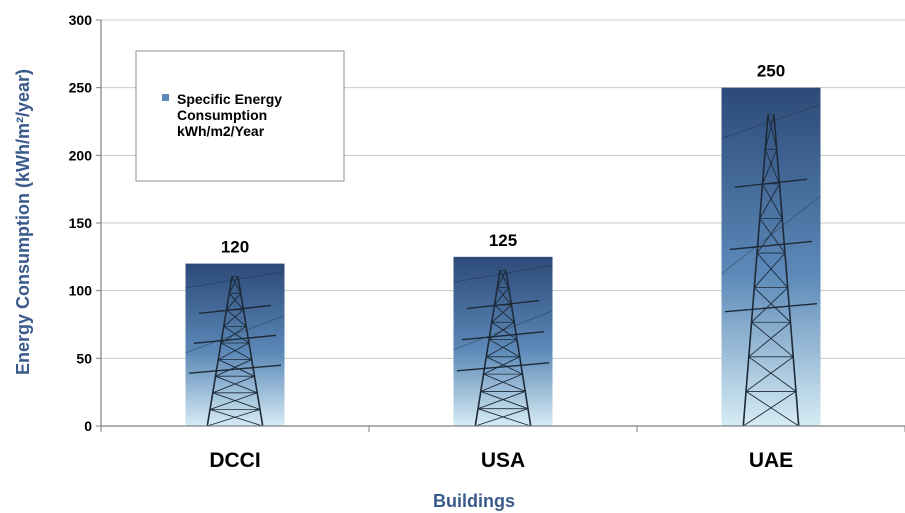 The width and height of the screenshot is (905, 513). Describe the element at coordinates (503, 240) in the screenshot. I see `data-label-usa: 125` at that location.